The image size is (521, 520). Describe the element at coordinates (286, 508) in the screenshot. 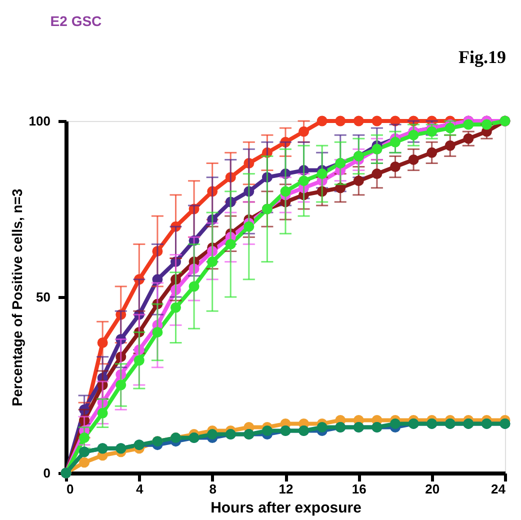

I see `x-axis-title: Hours after exposure` at that location.